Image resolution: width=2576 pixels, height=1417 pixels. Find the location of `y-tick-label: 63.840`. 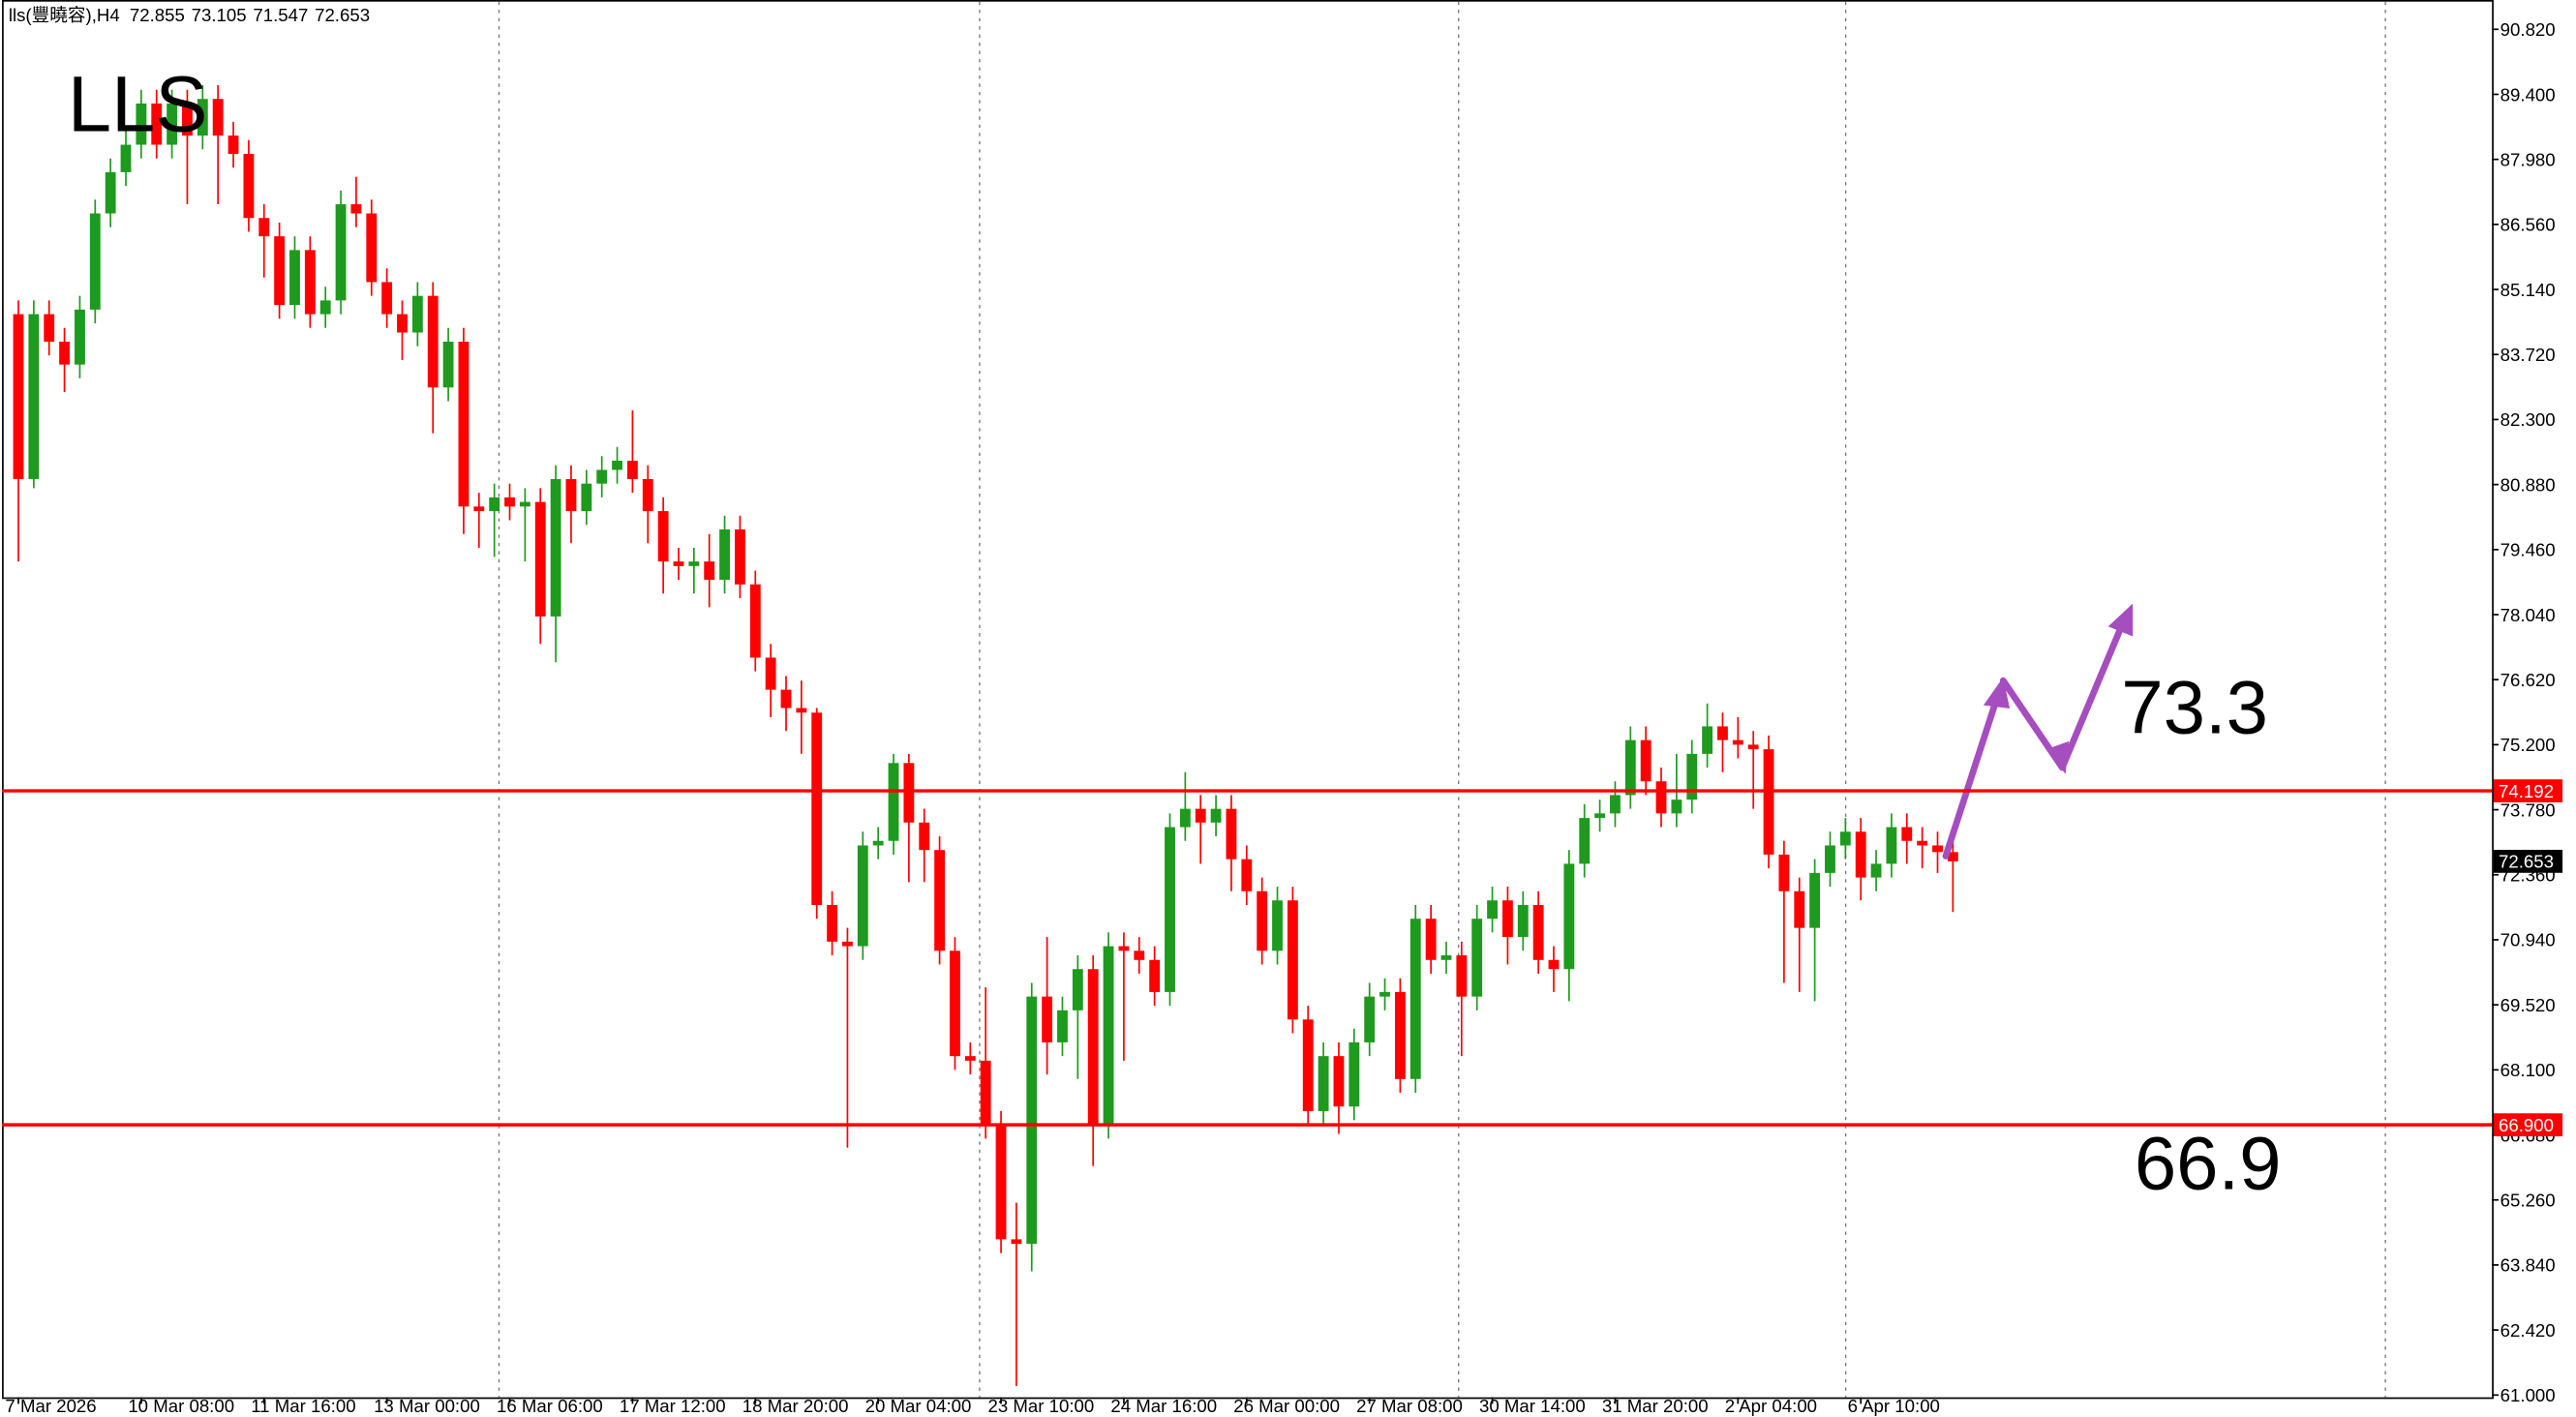

y-tick-label: 63.840 is located at coordinates (2528, 1266).